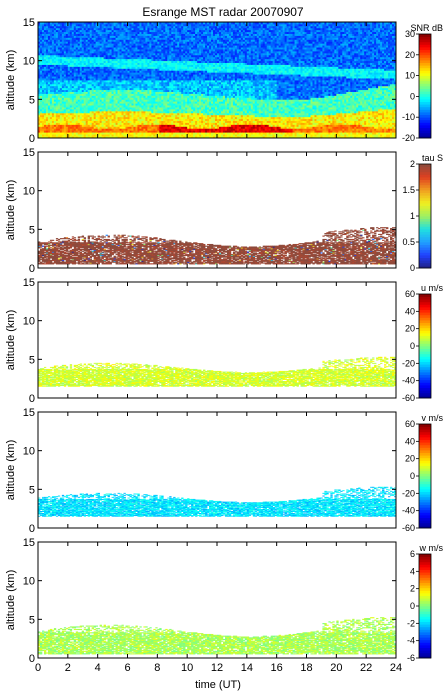 The image size is (446, 693). What do you see at coordinates (218, 676) in the screenshot?
I see `x-axis: time (UT) 0 2 4 6 8 10 12 14 16 18 20 22 24` at bounding box center [218, 676].